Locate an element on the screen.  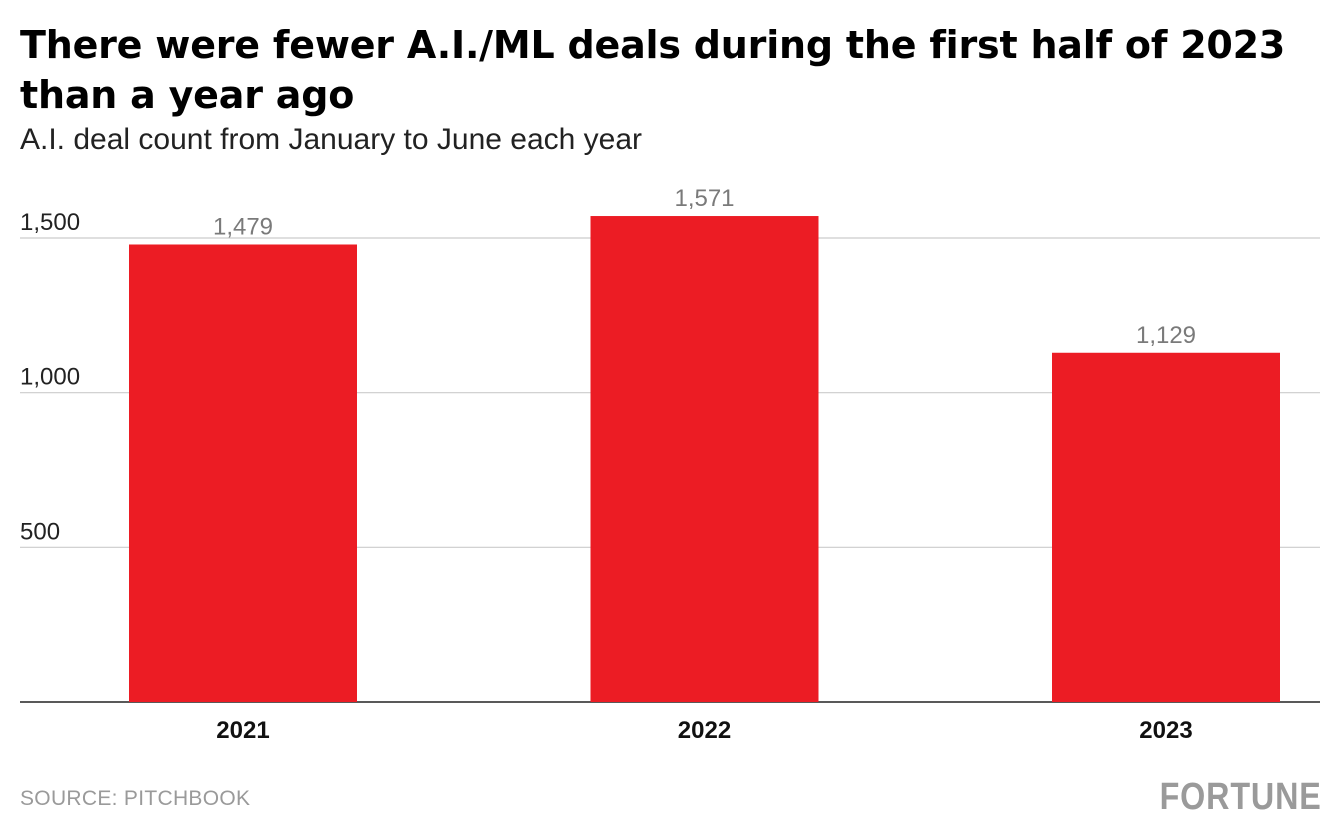
x-tick-label: 2021 is located at coordinates (242, 730).